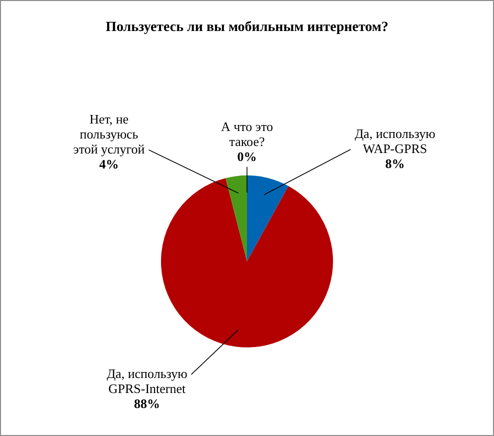  What do you see at coordinates (395, 141) in the screenshot?
I see `slice-label: Да, использую WAP-GPRS` at bounding box center [395, 141].